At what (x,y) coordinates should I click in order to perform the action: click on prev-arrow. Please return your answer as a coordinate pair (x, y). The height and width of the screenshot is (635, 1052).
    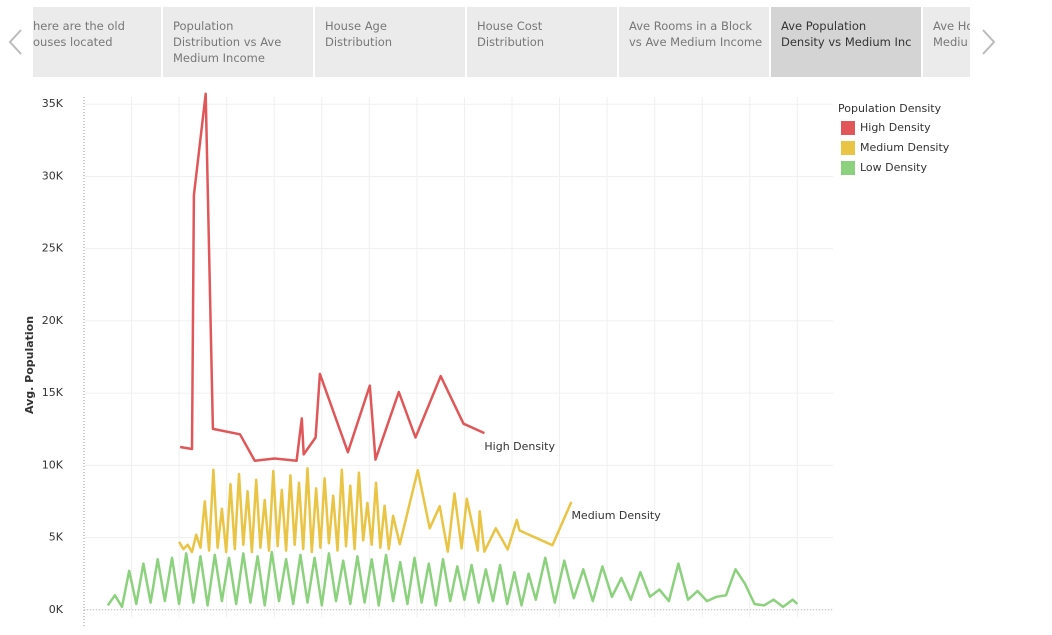
    Looking at the image, I should click on (15, 42).